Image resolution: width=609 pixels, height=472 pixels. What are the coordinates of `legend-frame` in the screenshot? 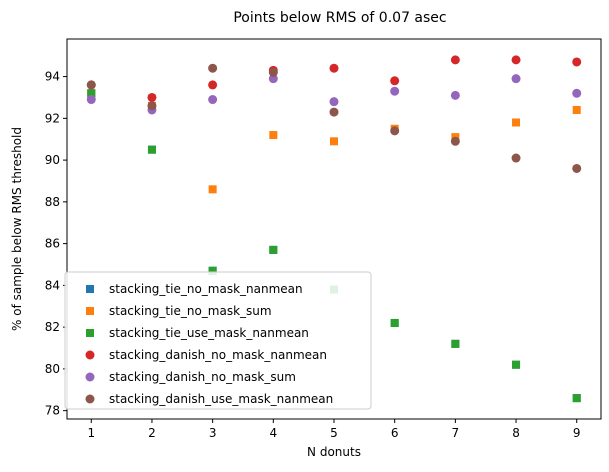 It's located at (218, 340).